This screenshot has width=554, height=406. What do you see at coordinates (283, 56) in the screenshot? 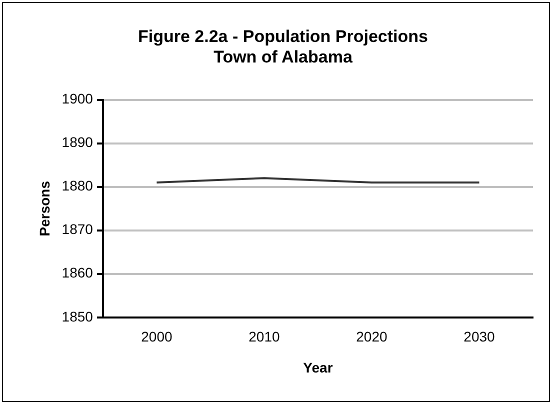
I see `text: Town of Alabama` at bounding box center [283, 56].